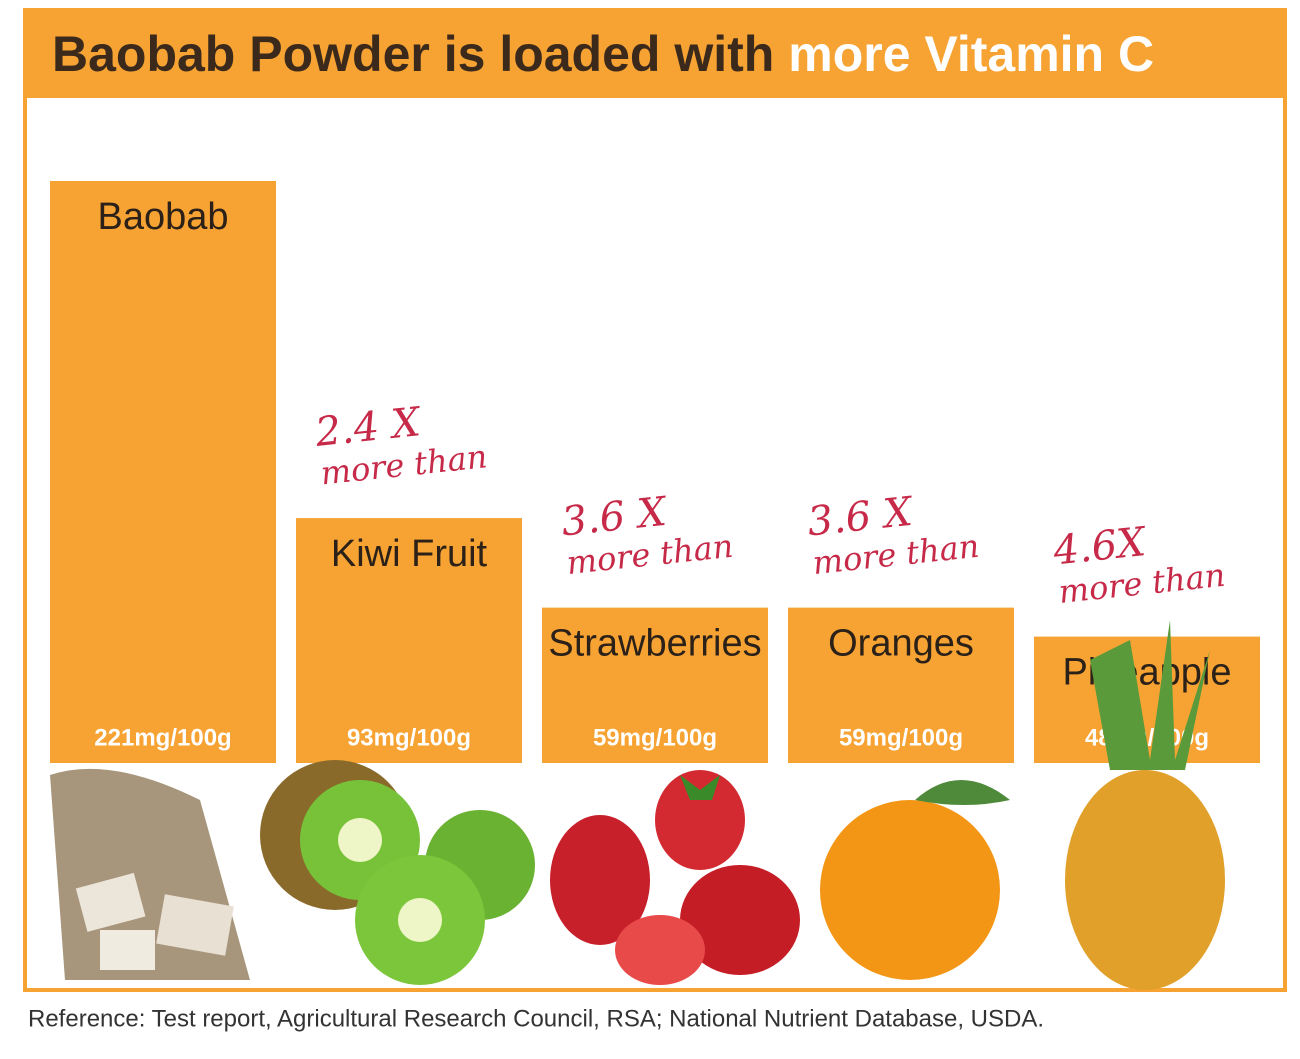 The image size is (1300, 1059). What do you see at coordinates (654, 644) in the screenshot?
I see `category-label: Strawberries` at bounding box center [654, 644].